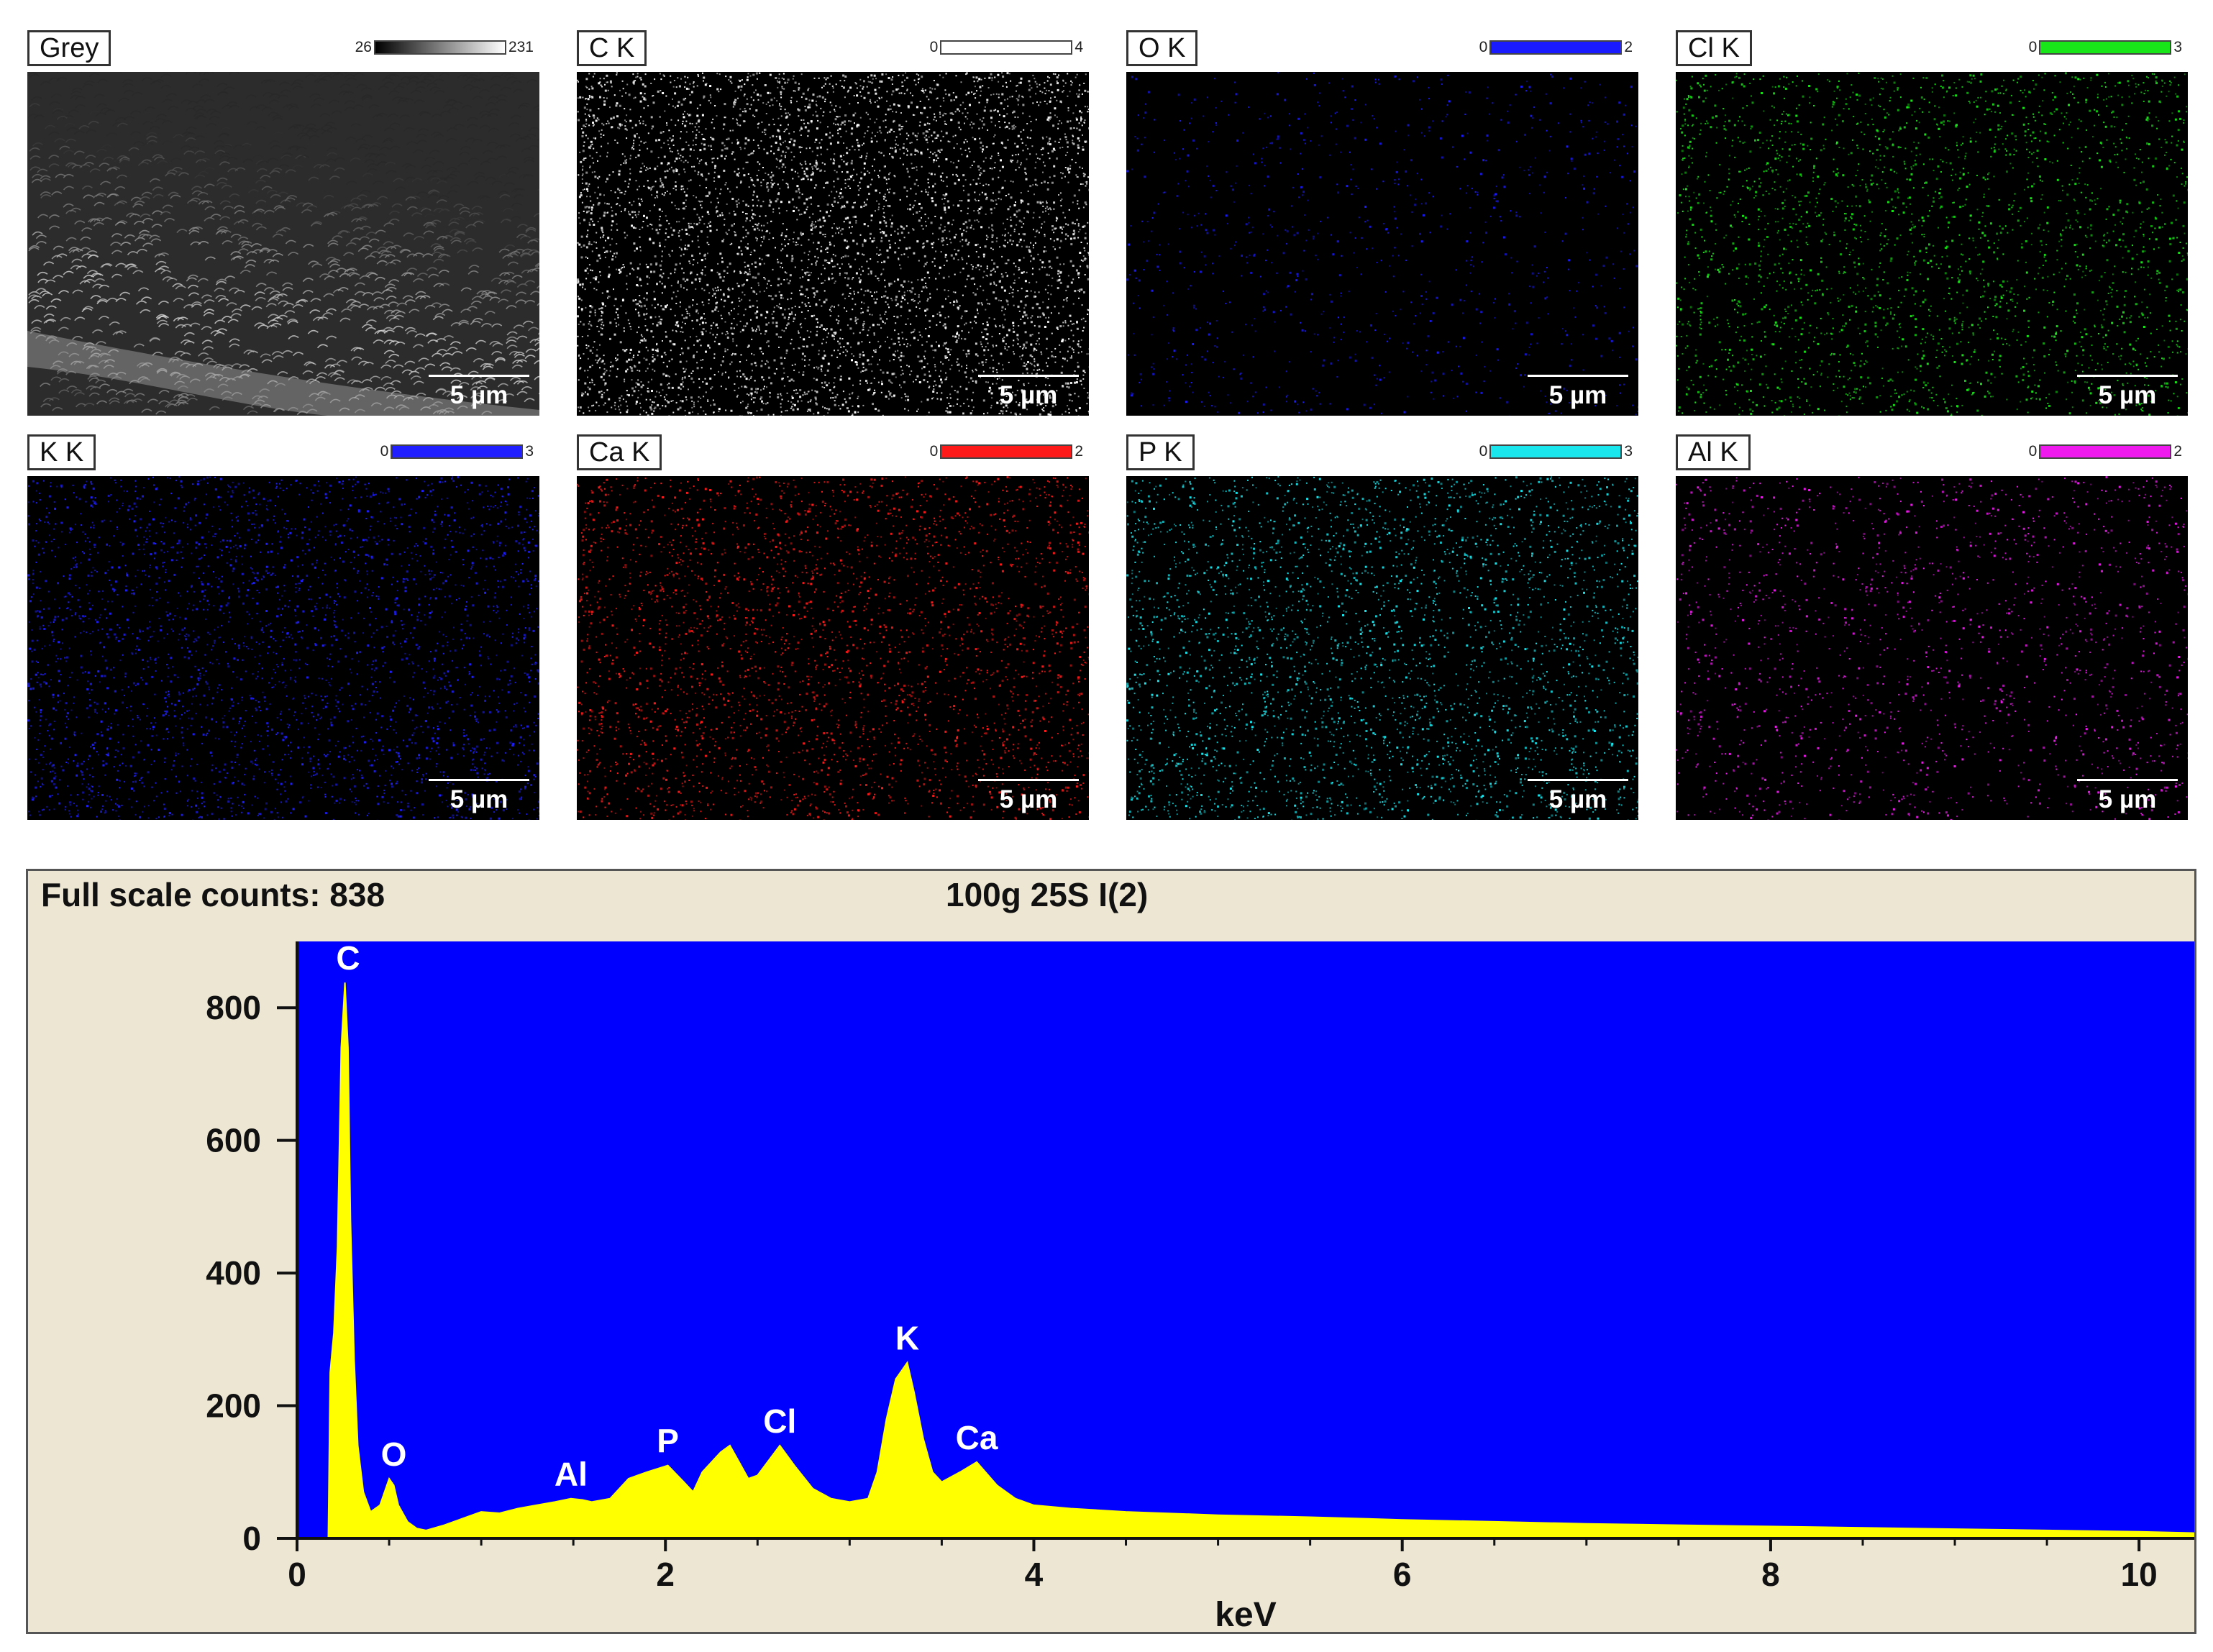 The height and width of the screenshot is (1652, 2213). What do you see at coordinates (394, 1454) in the screenshot?
I see `peak-label-o: O` at bounding box center [394, 1454].